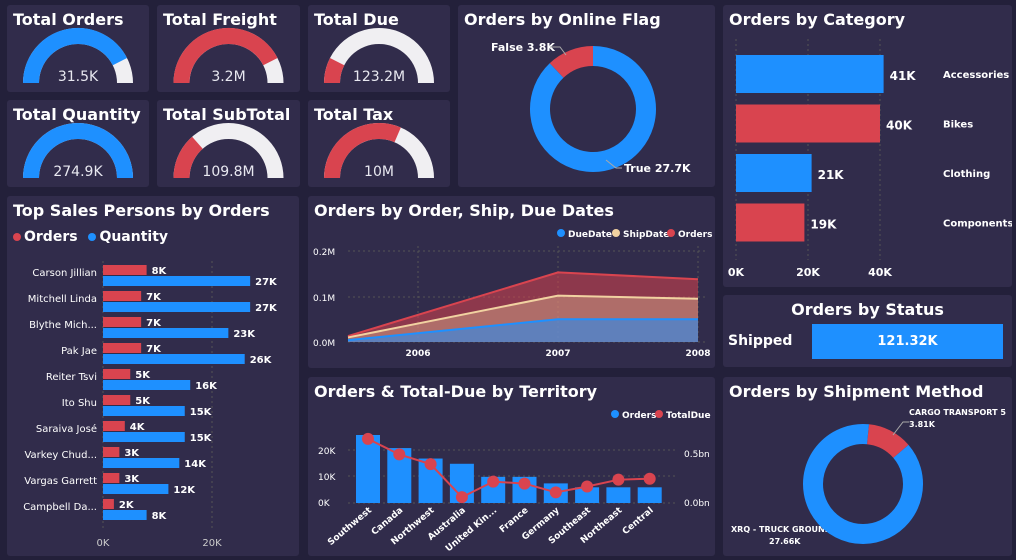 This screenshot has height=560, width=1016. What do you see at coordinates (154, 323) in the screenshot?
I see `orders-value-label: 7K` at bounding box center [154, 323].